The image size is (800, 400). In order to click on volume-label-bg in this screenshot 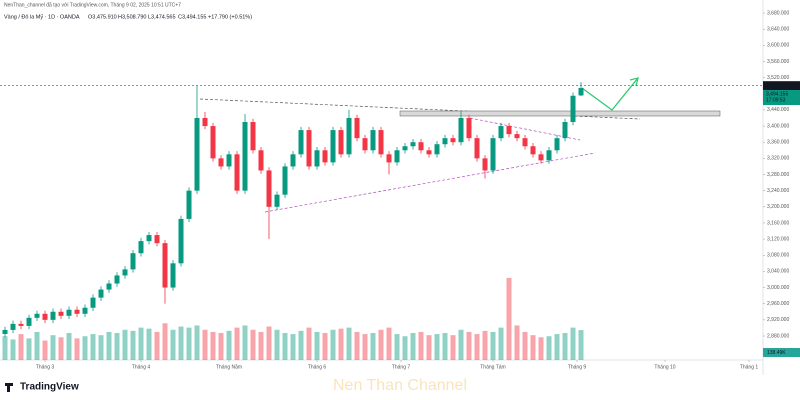, I will do `click(781, 352)`.